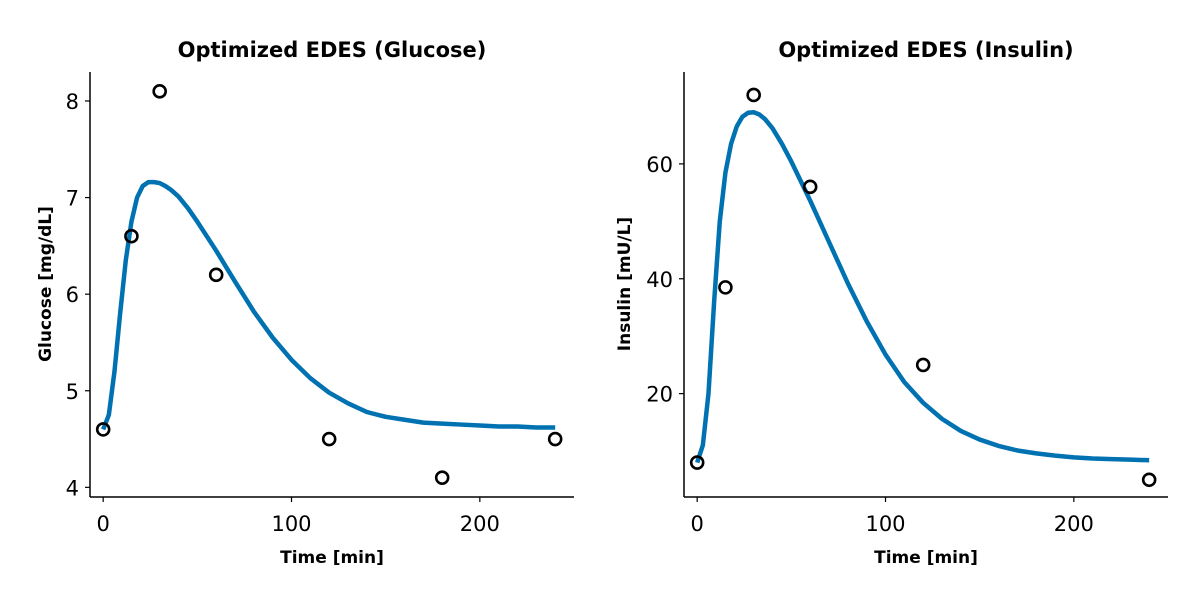 Image resolution: width=1200 pixels, height=600 pixels. I want to click on glucose-y-axis-label: Glucose [mg/dL], so click(46, 284).